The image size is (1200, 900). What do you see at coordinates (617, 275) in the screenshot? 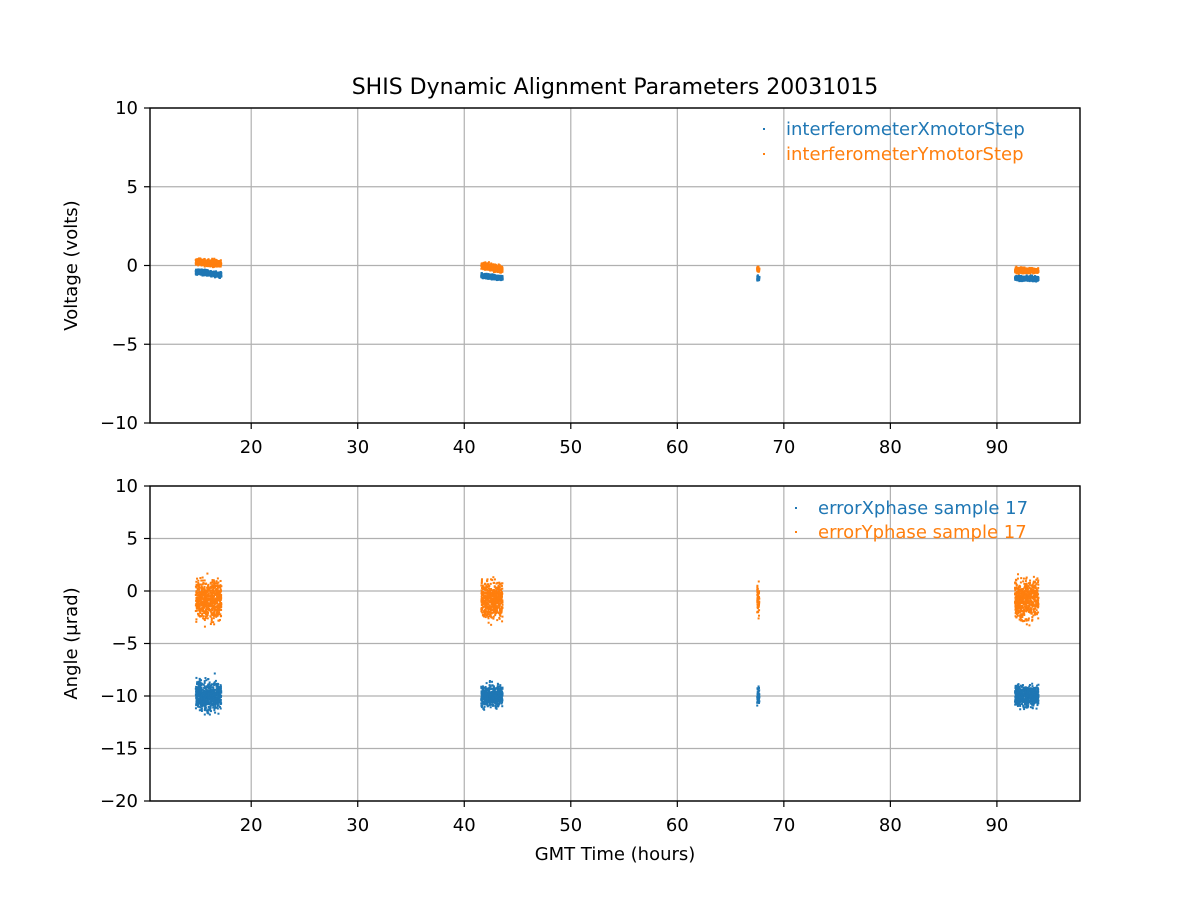
I see `series-interferometerxmotorstep` at bounding box center [617, 275].